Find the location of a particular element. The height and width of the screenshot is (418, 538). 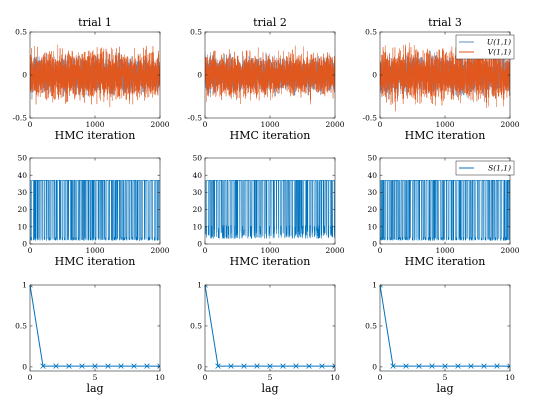

panel-acf-1: 0 5 10 0 0.5 1 lag is located at coordinates (90, 338).